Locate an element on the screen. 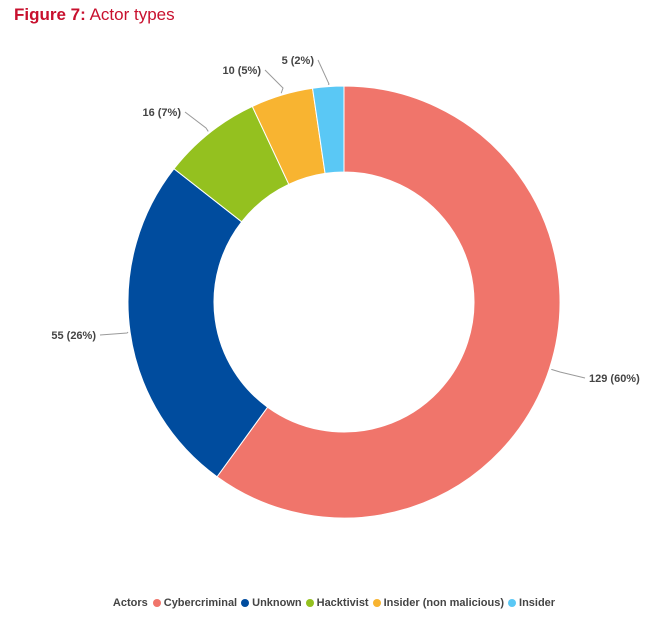 Image resolution: width=672 pixels, height=622 pixels. legend-item-hacktivist: Hacktivist is located at coordinates (337, 603).